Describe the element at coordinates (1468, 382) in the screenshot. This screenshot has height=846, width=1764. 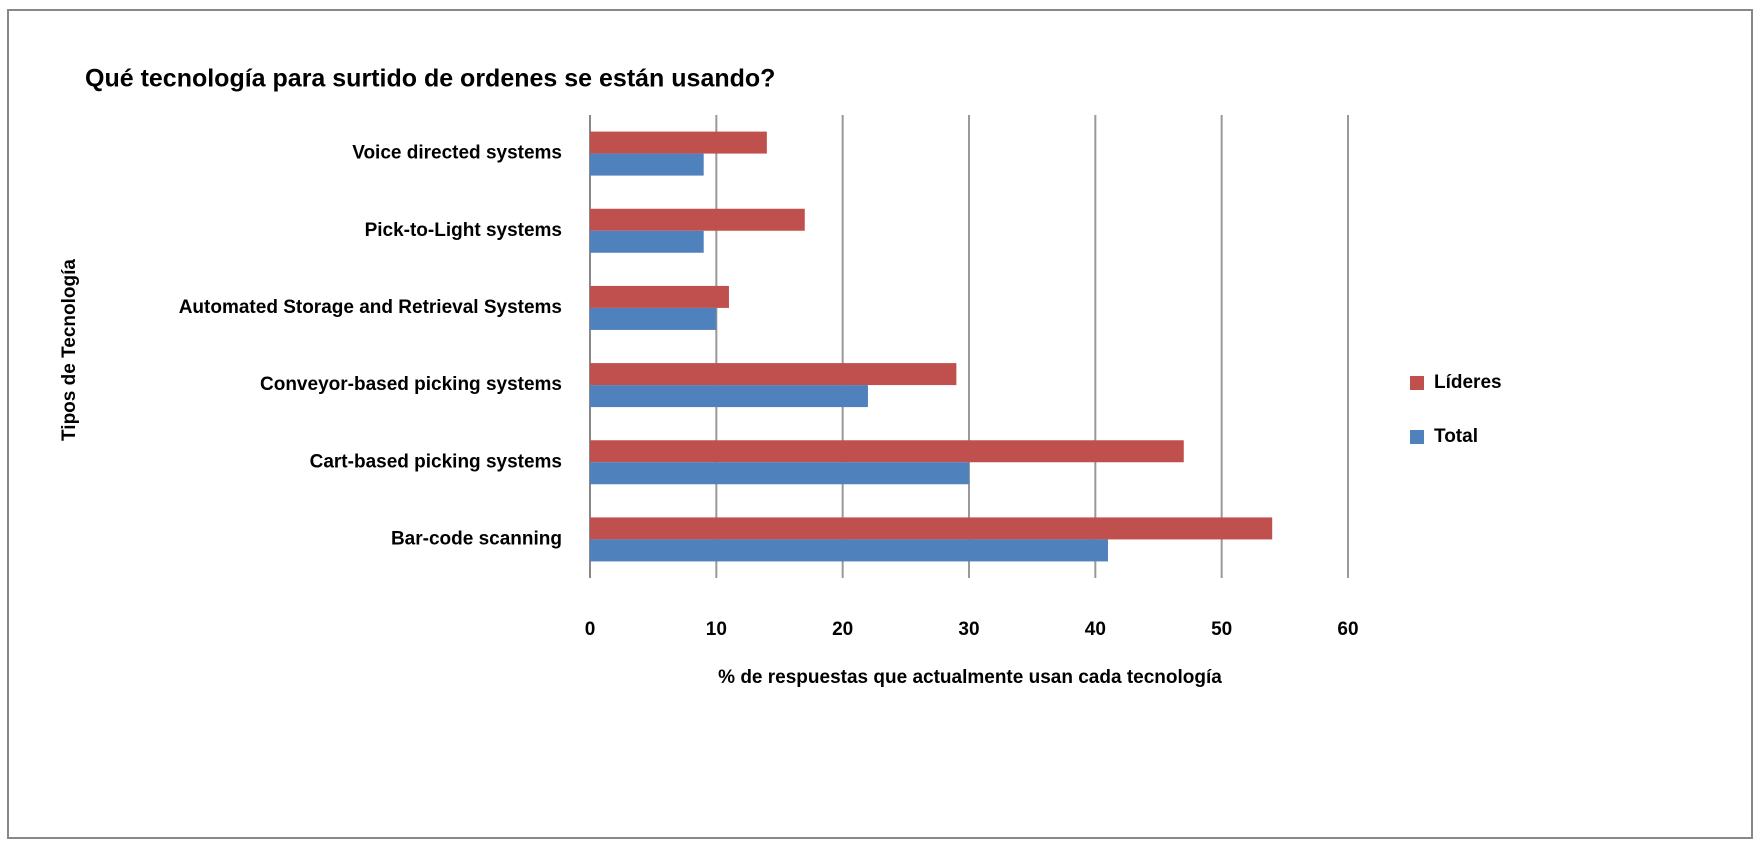
I see `legend-label: Líderes` at that location.